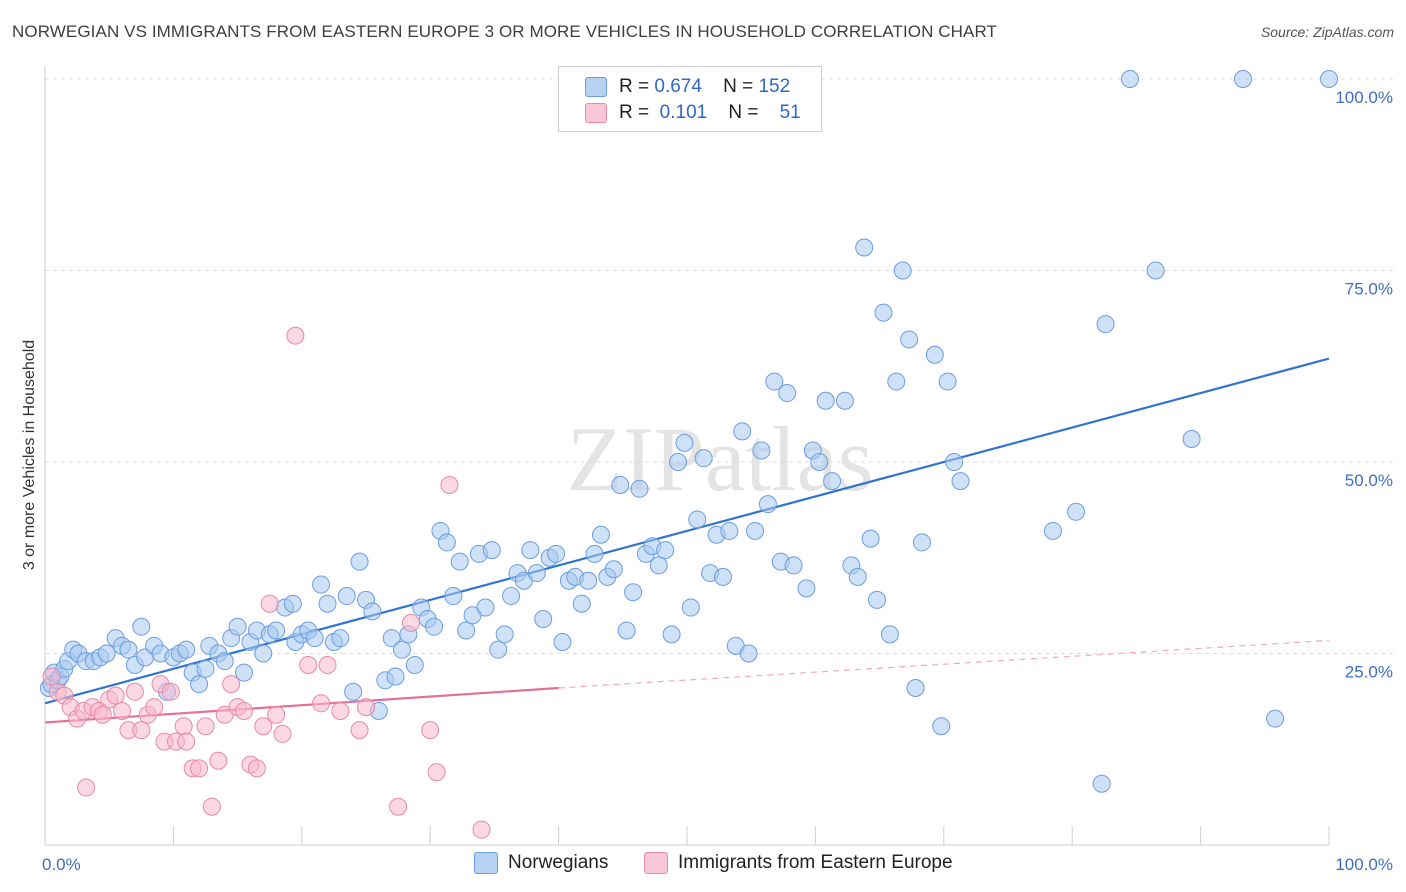  Describe the element at coordinates (944, 664) in the screenshot. I see `immigrants-trend-line-extension` at that location.